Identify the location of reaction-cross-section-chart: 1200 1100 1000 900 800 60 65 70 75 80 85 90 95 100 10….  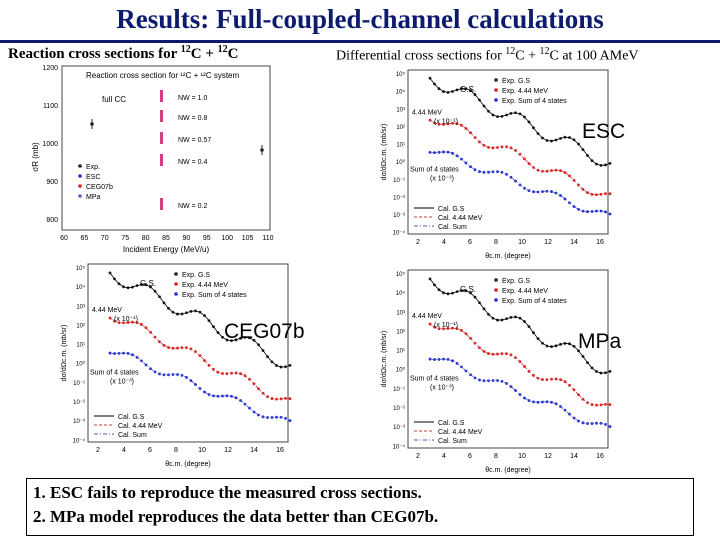
(155, 158).